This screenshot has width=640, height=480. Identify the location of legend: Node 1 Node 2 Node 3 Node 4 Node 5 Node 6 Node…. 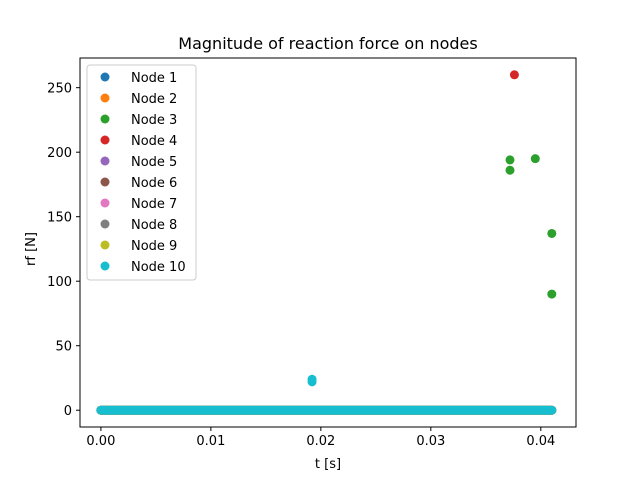
(141, 172).